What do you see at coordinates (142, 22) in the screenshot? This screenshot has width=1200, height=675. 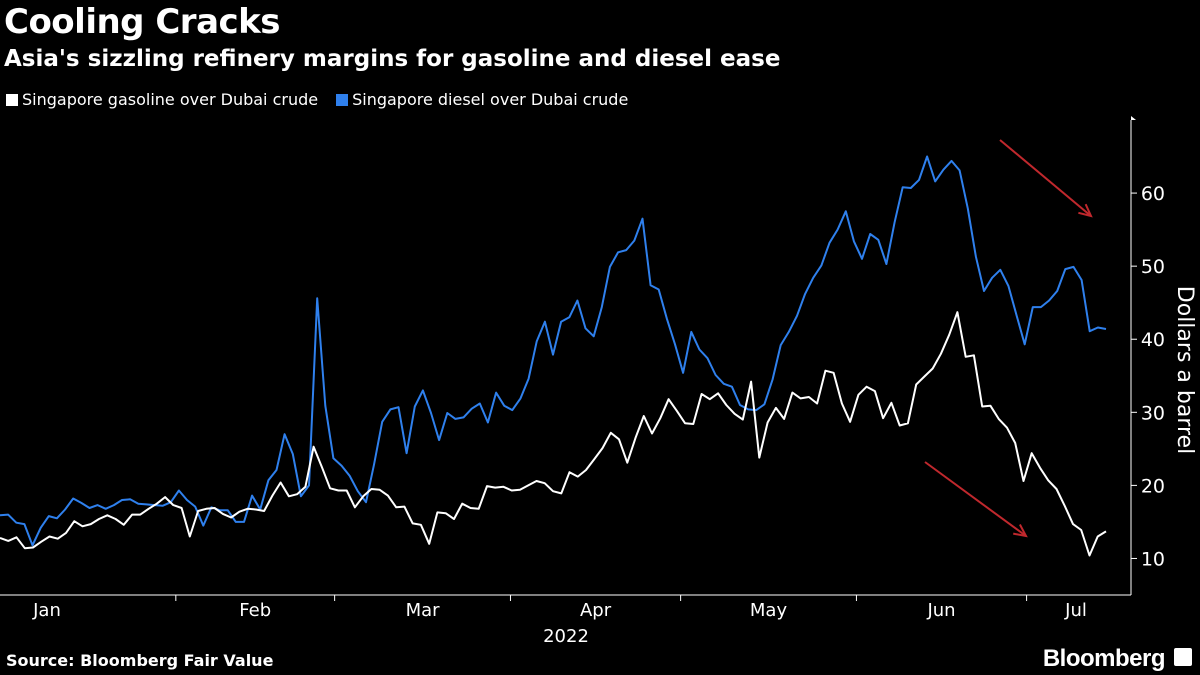 I see `chart-title: Cooling Cracks` at bounding box center [142, 22].